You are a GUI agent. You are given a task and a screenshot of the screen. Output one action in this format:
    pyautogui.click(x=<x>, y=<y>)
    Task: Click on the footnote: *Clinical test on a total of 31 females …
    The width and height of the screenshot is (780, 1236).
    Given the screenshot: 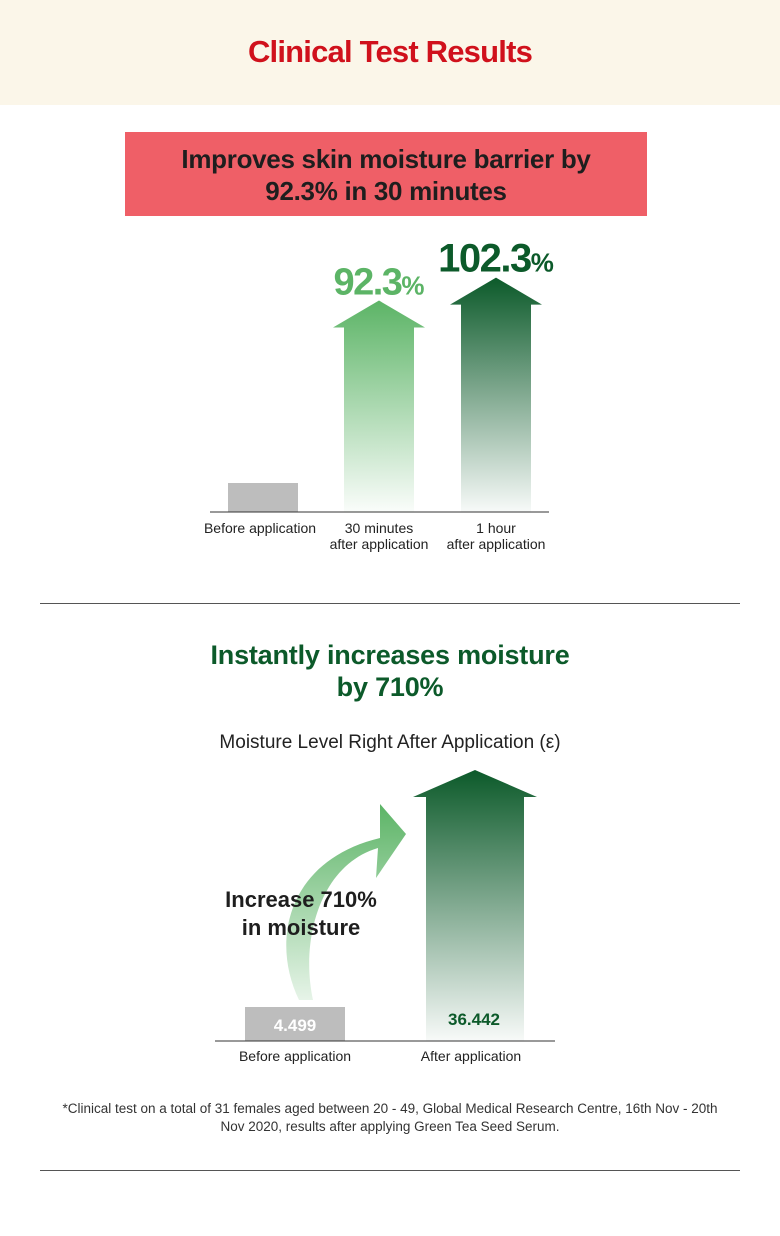 What is the action you would take?
    pyautogui.click(x=390, y=1117)
    